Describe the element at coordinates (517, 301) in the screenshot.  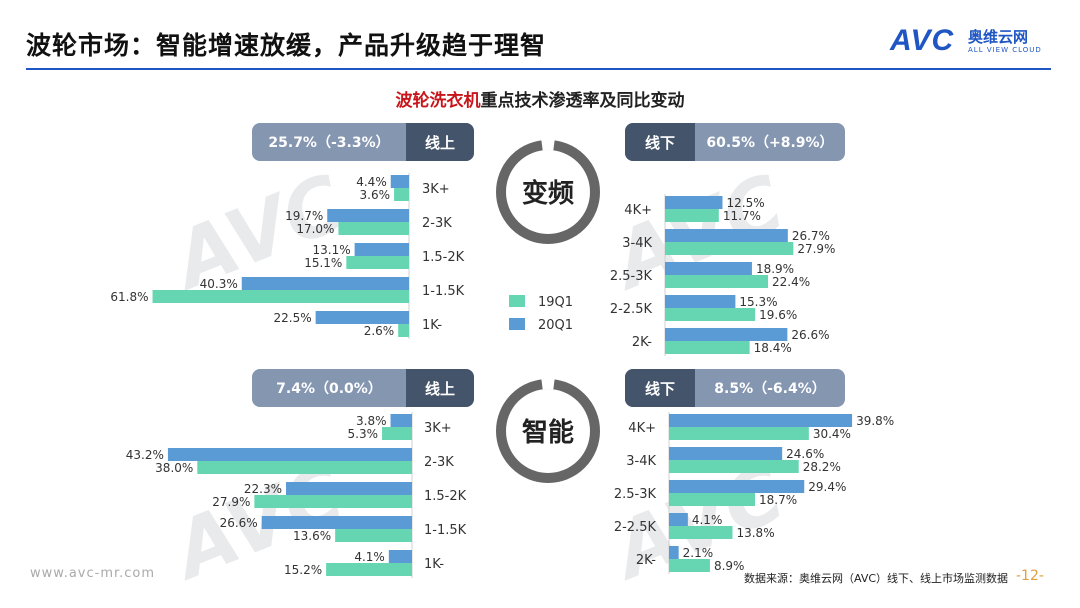
I see `legend-swatch-19Q1` at that location.